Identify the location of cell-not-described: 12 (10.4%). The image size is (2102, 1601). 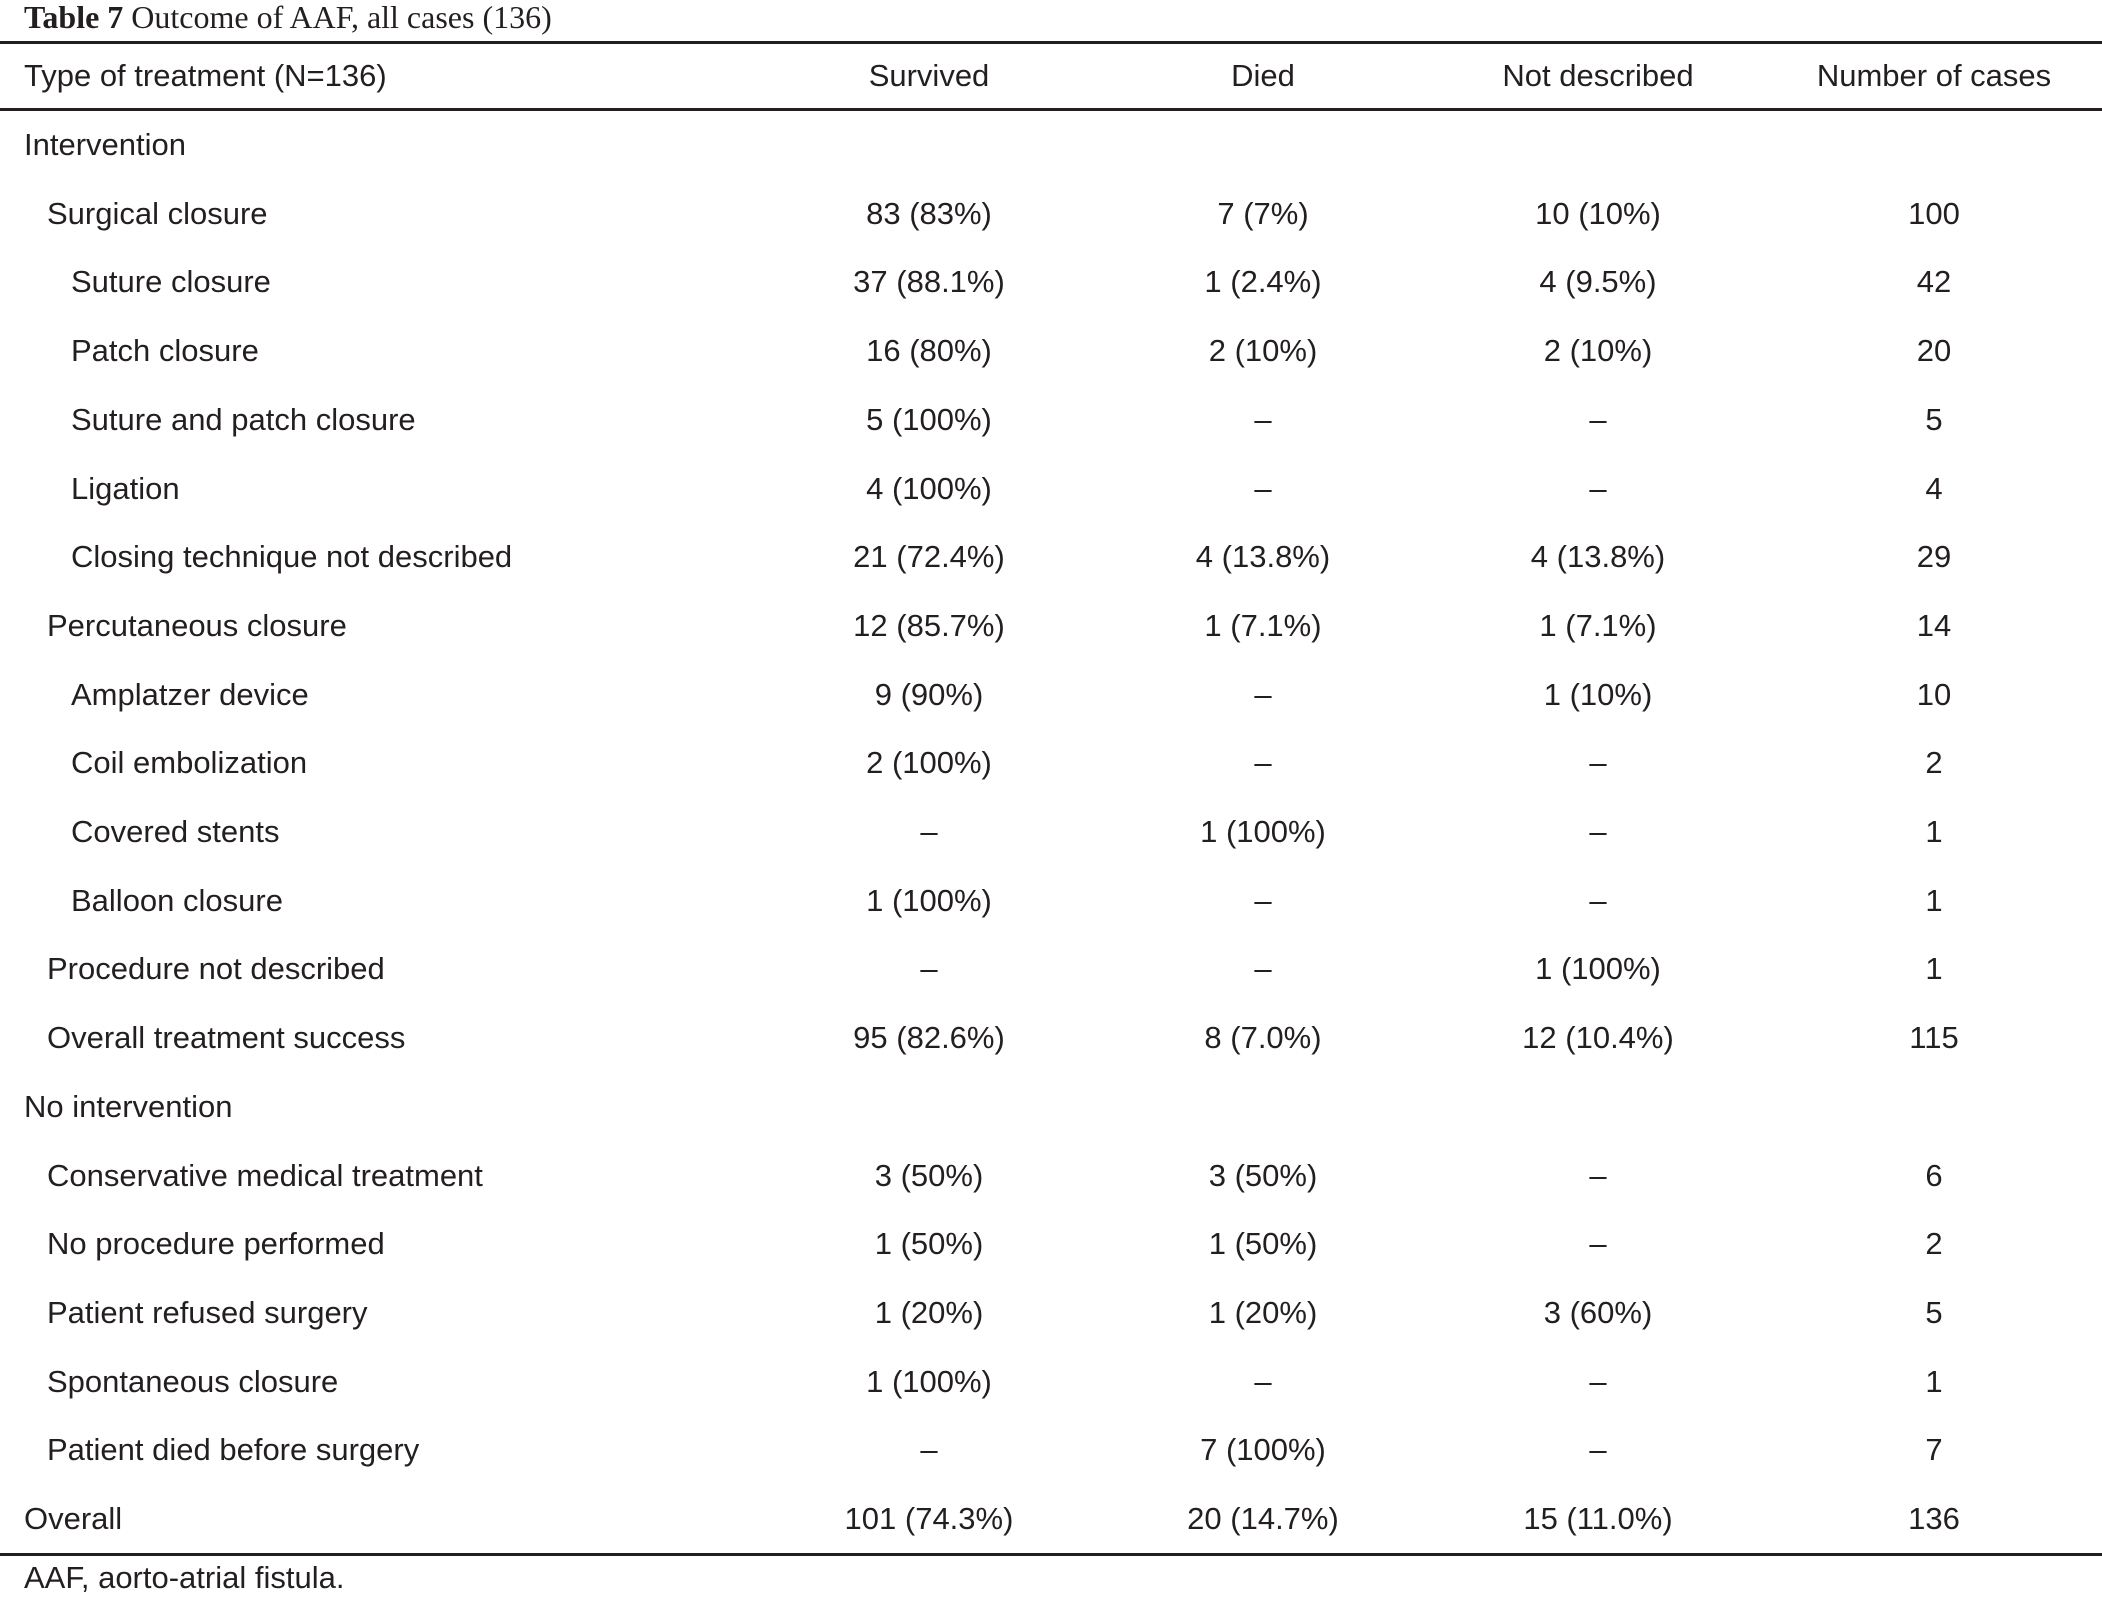
(1598, 1038).